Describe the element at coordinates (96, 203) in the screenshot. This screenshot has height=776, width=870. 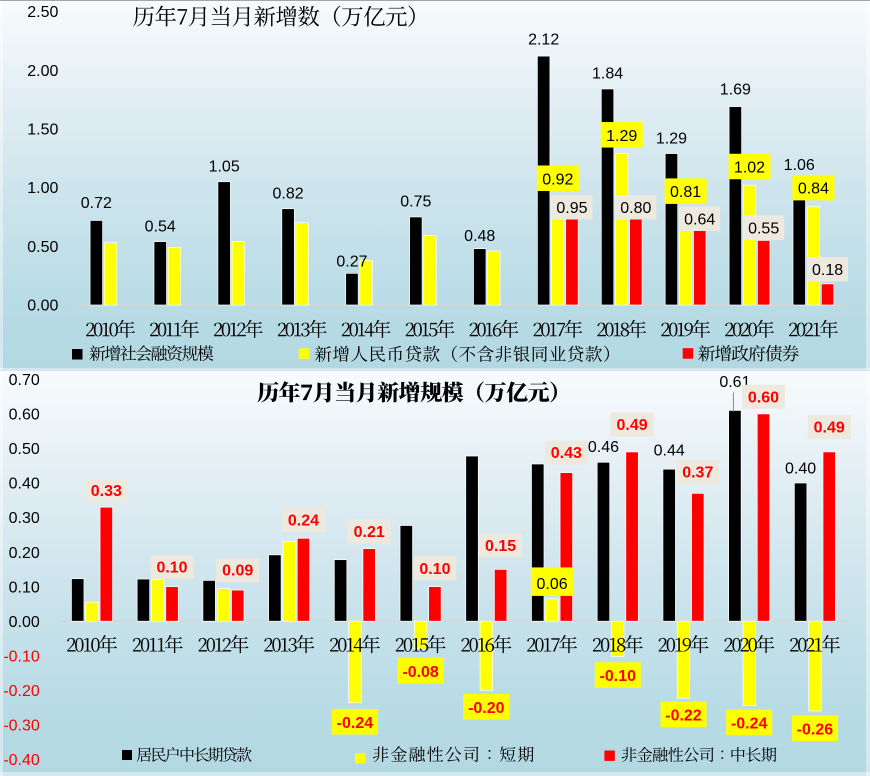
I see `svg-text: 0.72` at that location.